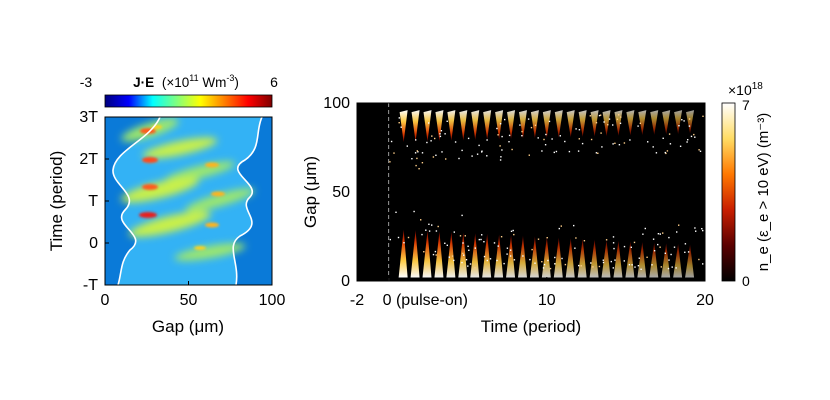 This screenshot has height=400, width=830. I want to click on right-x-ticks: -2 0 (pulse-on) 10 20, so click(532, 293).